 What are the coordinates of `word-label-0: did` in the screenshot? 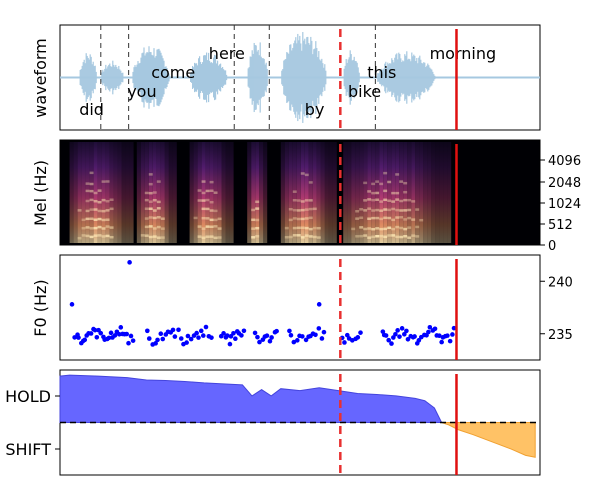 It's located at (91, 109).